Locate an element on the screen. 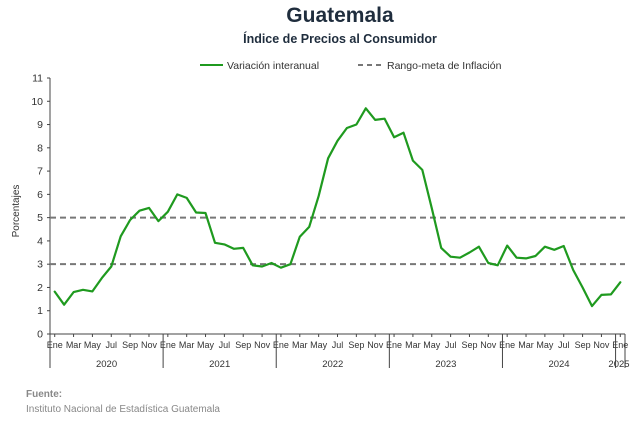 Image resolution: width=640 pixels, height=424 pixels. target-range-lines is located at coordinates (337, 241).